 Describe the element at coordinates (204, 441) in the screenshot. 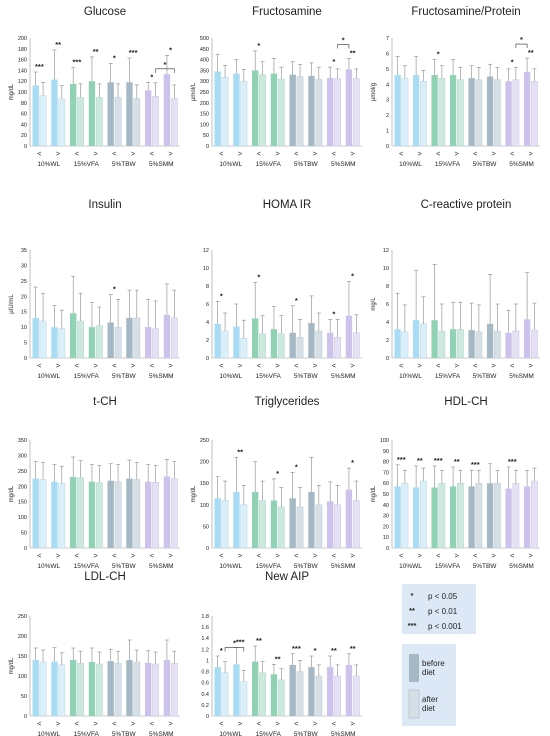

I see `y-tick-label: 250` at that location.